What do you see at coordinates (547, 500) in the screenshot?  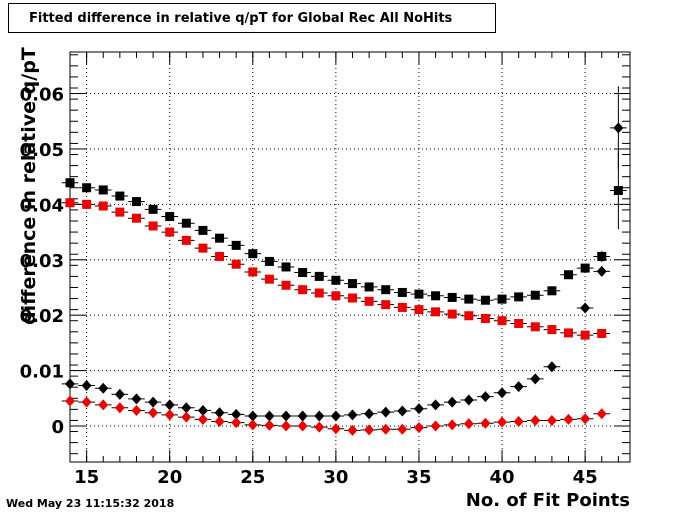 I see `x-axis-label: No. of Fit Points` at bounding box center [547, 500].